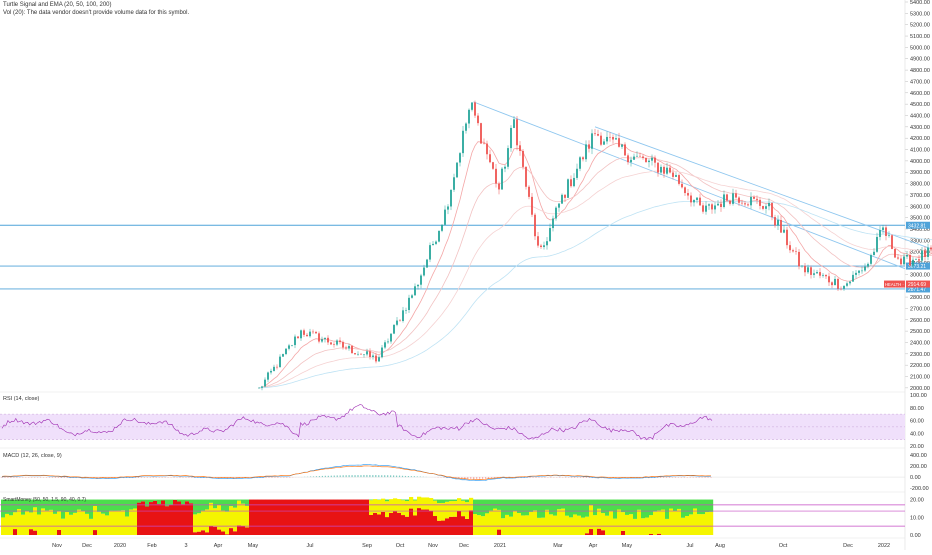  I want to click on time-axis-label: 3, so click(185, 546).